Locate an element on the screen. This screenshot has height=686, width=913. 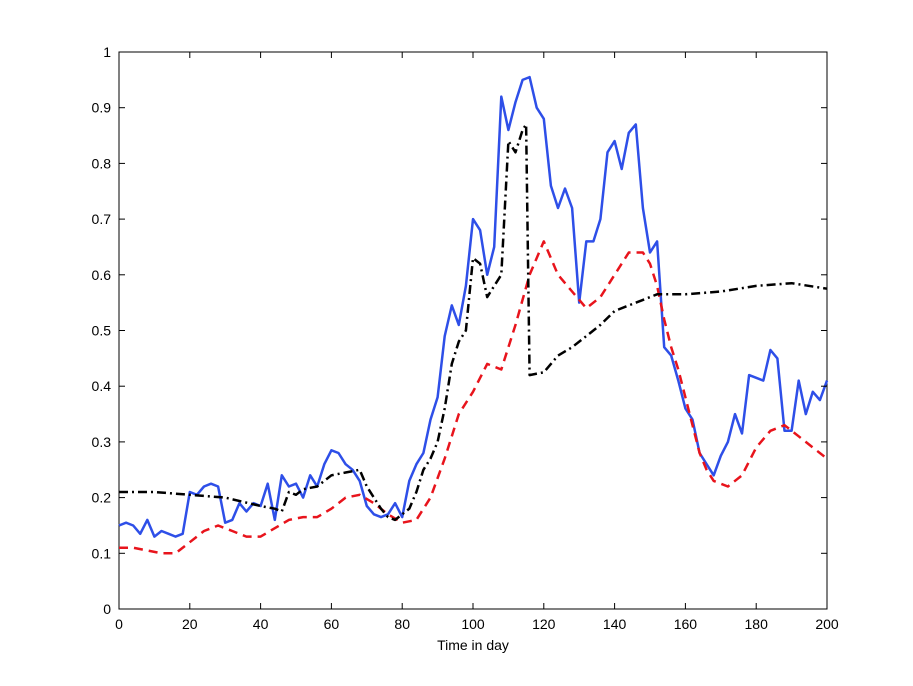
y-tick-label: 0.8 is located at coordinates (102, 163).